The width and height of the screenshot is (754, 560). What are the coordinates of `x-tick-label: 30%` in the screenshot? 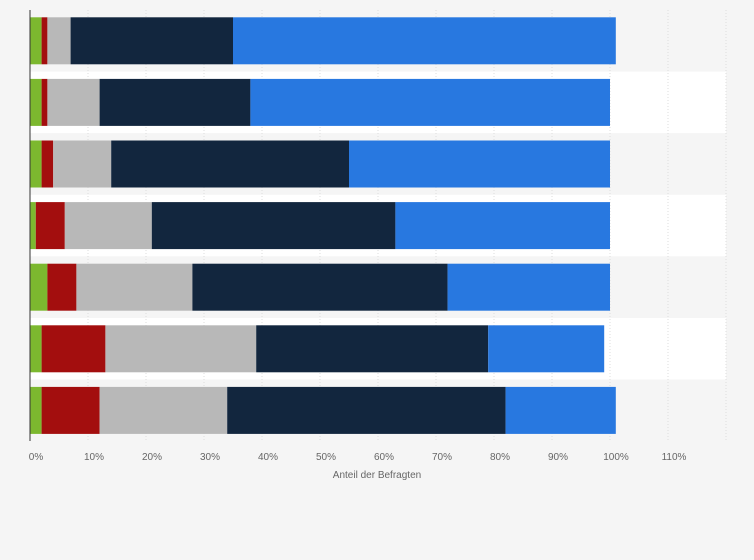 It's located at (210, 457).